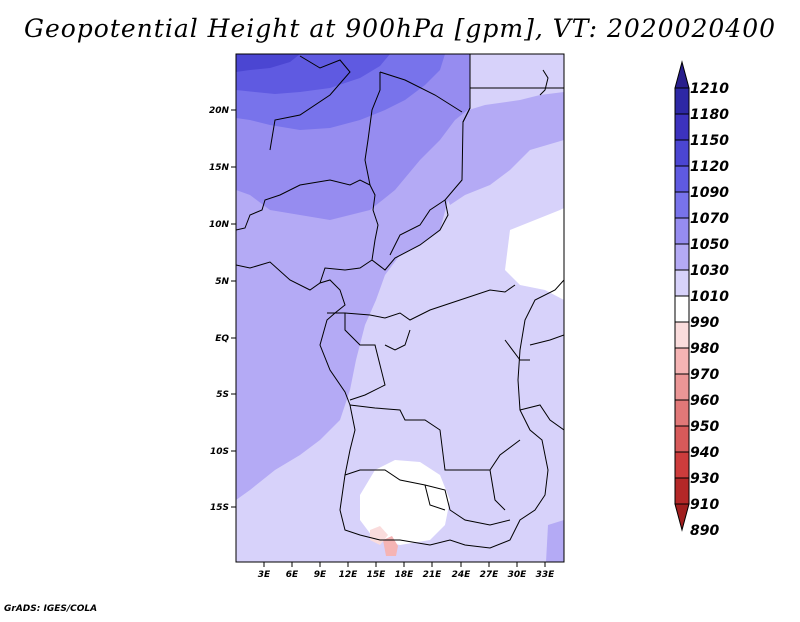 This screenshot has height=622, width=800. What do you see at coordinates (264, 575) in the screenshot?
I see `lon-label: 3E` at bounding box center [264, 575].